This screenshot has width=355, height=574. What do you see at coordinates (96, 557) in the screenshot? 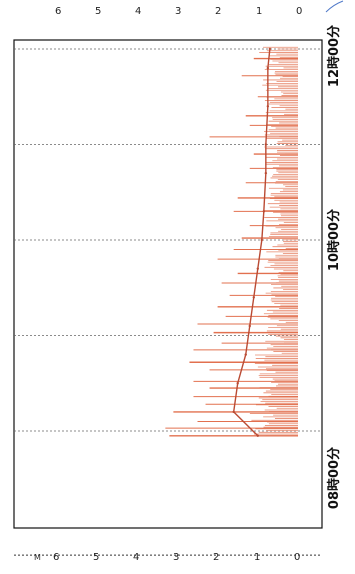
I see `bottom-tick-5: 5` at bounding box center [96, 557].